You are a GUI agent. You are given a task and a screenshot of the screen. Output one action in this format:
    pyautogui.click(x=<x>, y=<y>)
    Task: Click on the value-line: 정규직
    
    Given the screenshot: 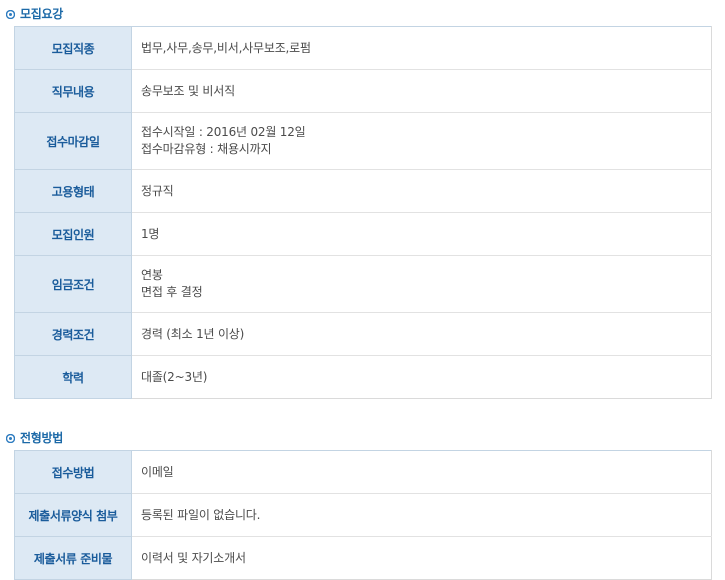 What is the action you would take?
    pyautogui.click(x=157, y=190)
    